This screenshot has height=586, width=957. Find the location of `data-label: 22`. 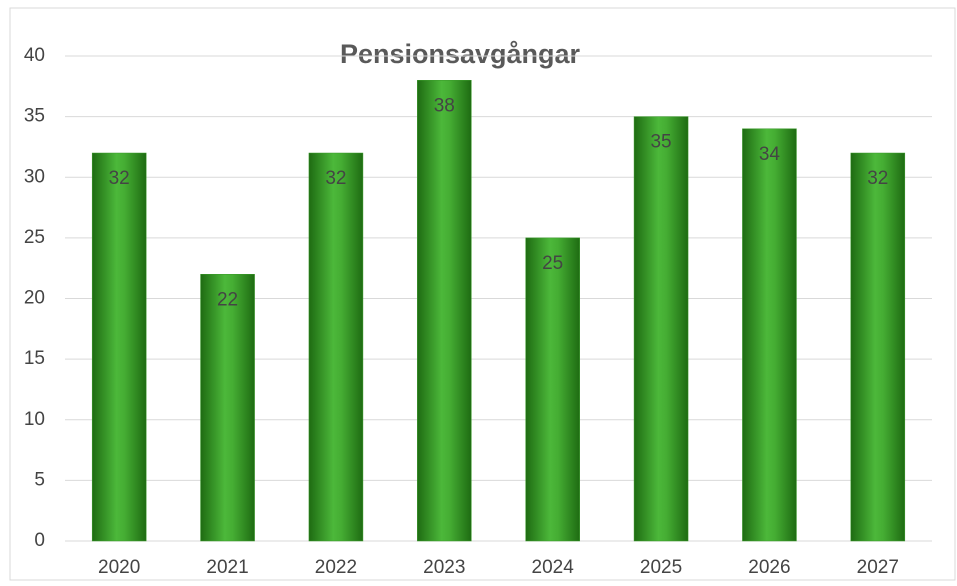

data-label: 22 is located at coordinates (227, 299).